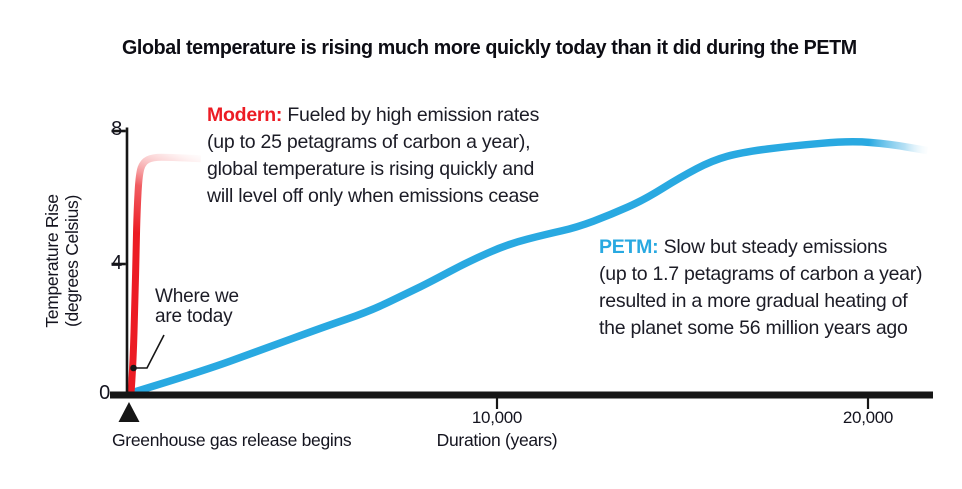 The height and width of the screenshot is (489, 962). I want to click on origin-event-label: Greenhouse gas release begins, so click(232, 440).